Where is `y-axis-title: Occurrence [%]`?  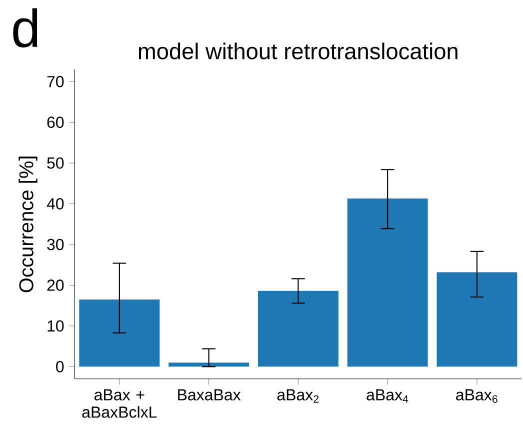
y-axis-title: Occurrence [%] is located at coordinates (28, 224).